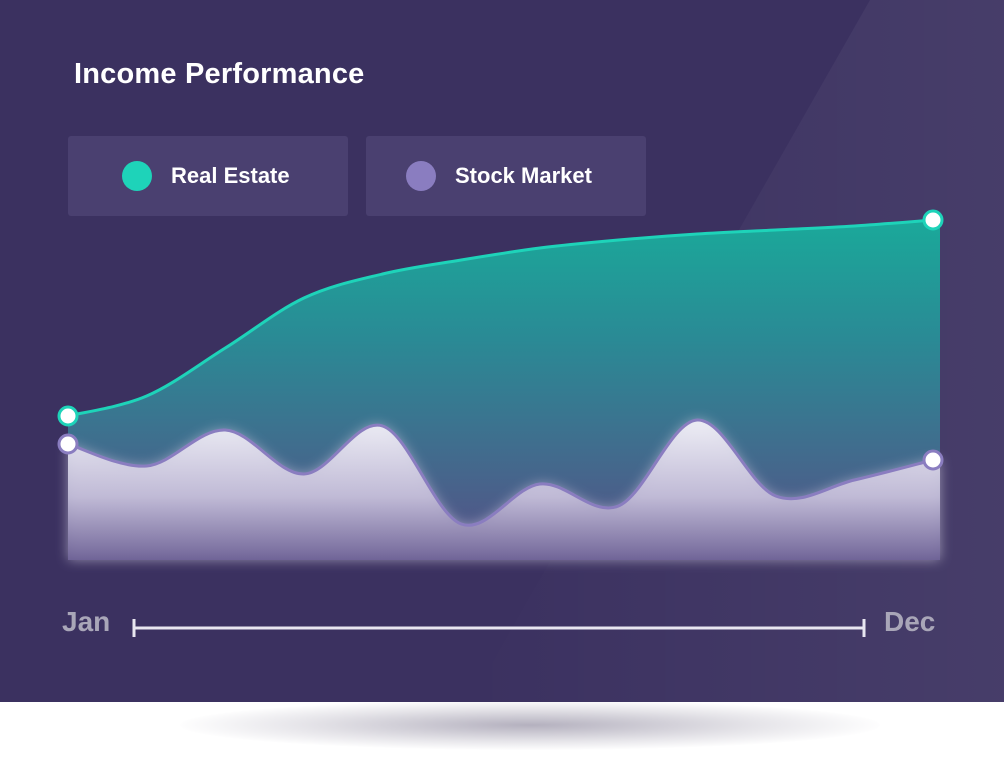 This screenshot has width=1004, height=782. Describe the element at coordinates (910, 621) in the screenshot. I see `x-axis-end-label: Dec` at that location.